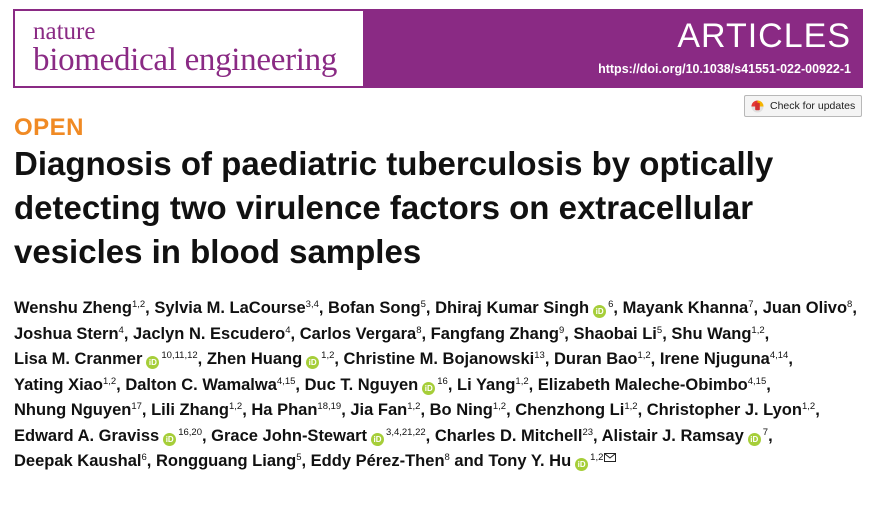 The height and width of the screenshot is (517, 875). I want to click on author-name: Rongguang Liang5, so click(229, 461).